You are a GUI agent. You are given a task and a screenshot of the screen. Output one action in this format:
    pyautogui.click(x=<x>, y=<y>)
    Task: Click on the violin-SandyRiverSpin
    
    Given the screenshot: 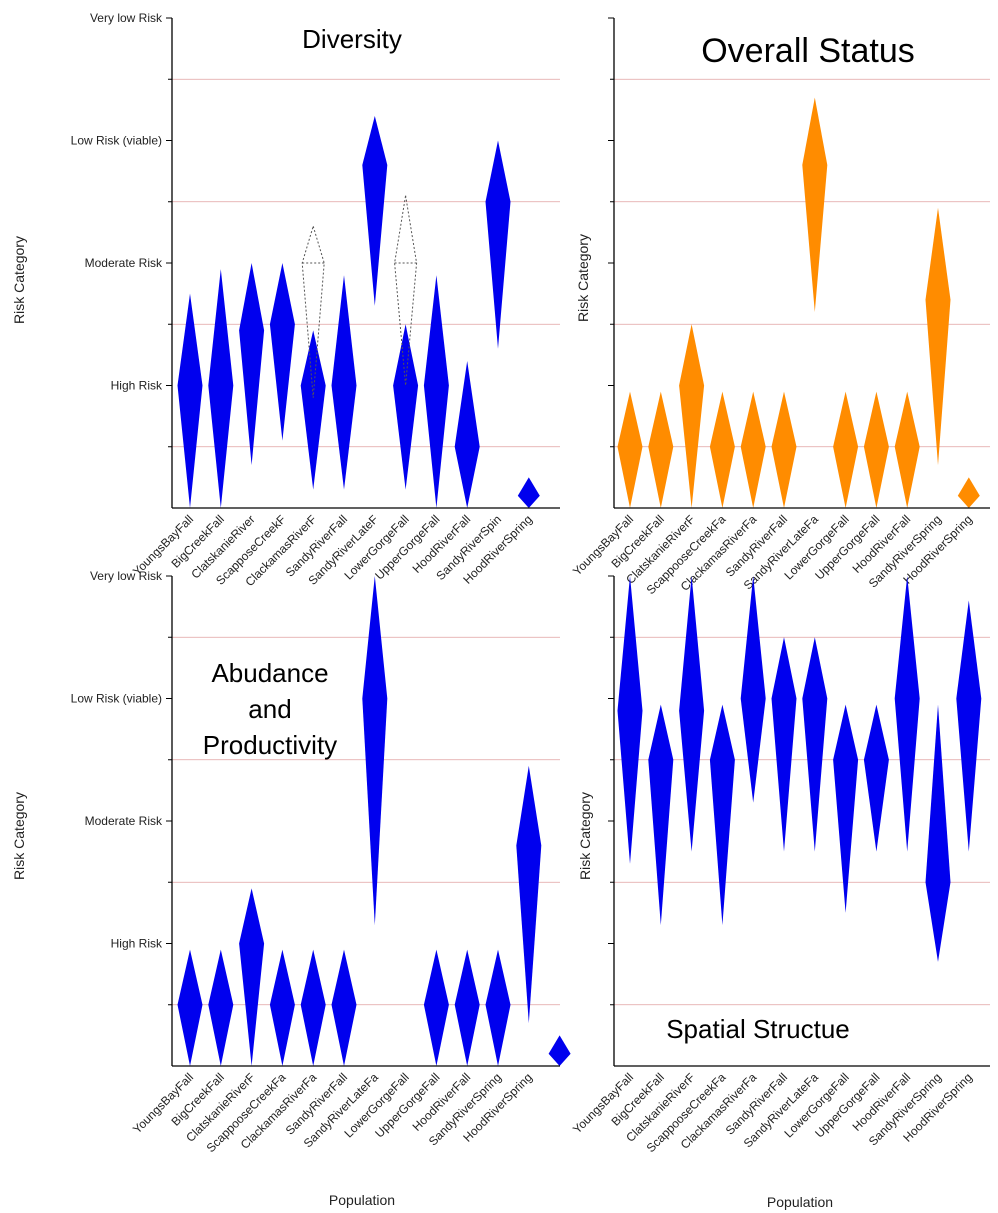 What is the action you would take?
    pyautogui.click(x=498, y=244)
    